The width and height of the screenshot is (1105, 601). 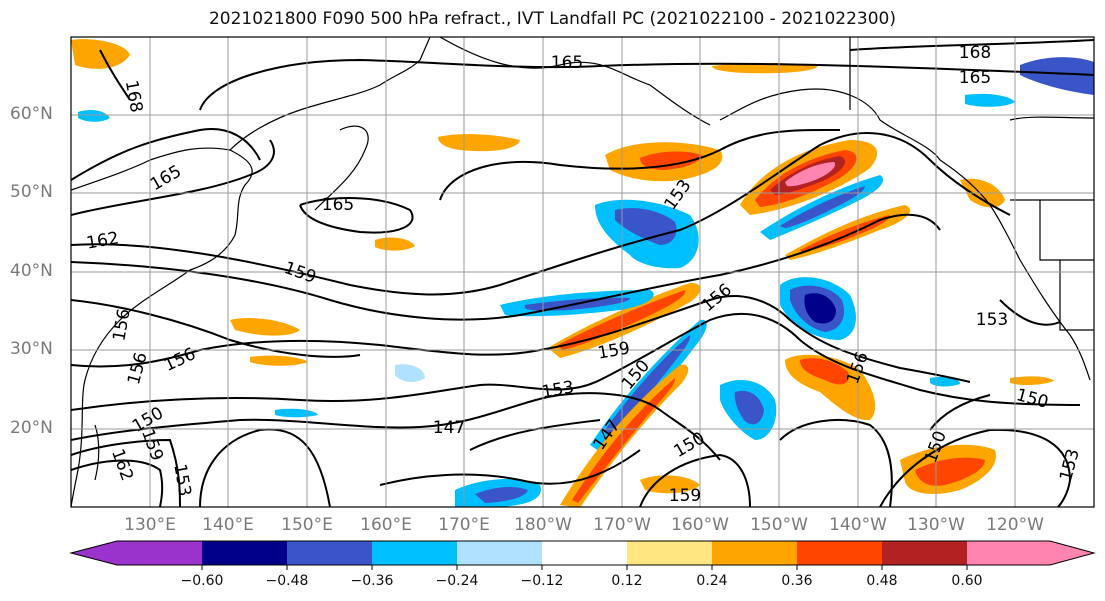 I want to click on positive-band-2-core, so click(x=845, y=233).